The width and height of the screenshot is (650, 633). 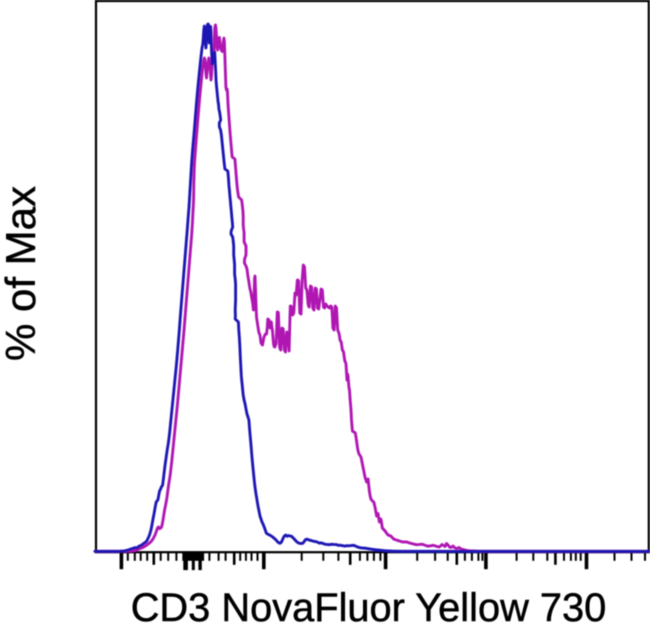 What do you see at coordinates (369, 608) in the screenshot?
I see `svg-text: CD3 NovaFluor Yellow 730` at bounding box center [369, 608].